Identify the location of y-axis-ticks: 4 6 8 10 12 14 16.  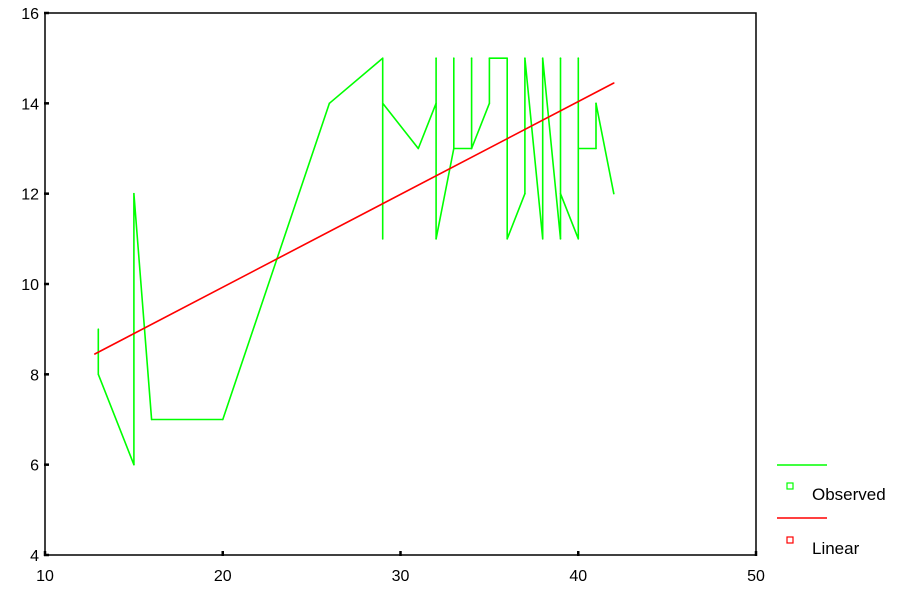
(35, 285).